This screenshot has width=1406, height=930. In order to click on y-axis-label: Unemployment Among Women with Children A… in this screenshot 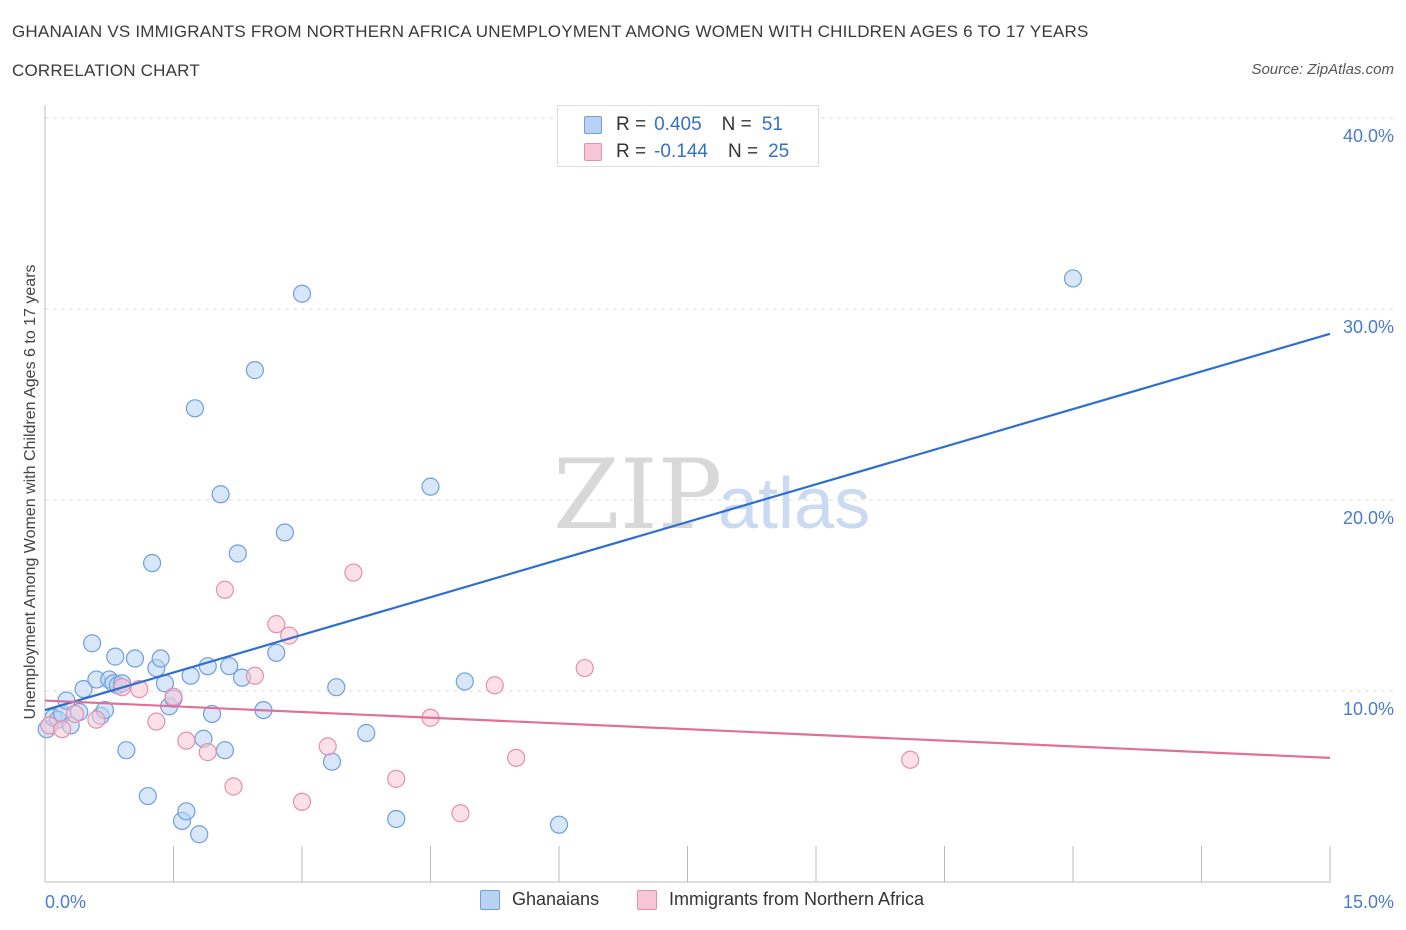, I will do `click(30, 491)`.